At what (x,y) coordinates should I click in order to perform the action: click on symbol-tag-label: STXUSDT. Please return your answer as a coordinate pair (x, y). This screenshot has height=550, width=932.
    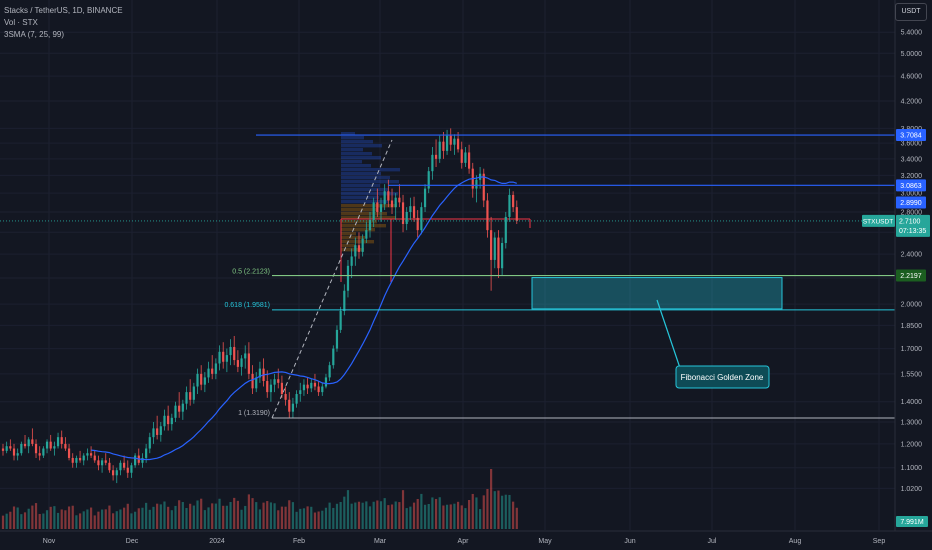
    Looking at the image, I should click on (878, 221).